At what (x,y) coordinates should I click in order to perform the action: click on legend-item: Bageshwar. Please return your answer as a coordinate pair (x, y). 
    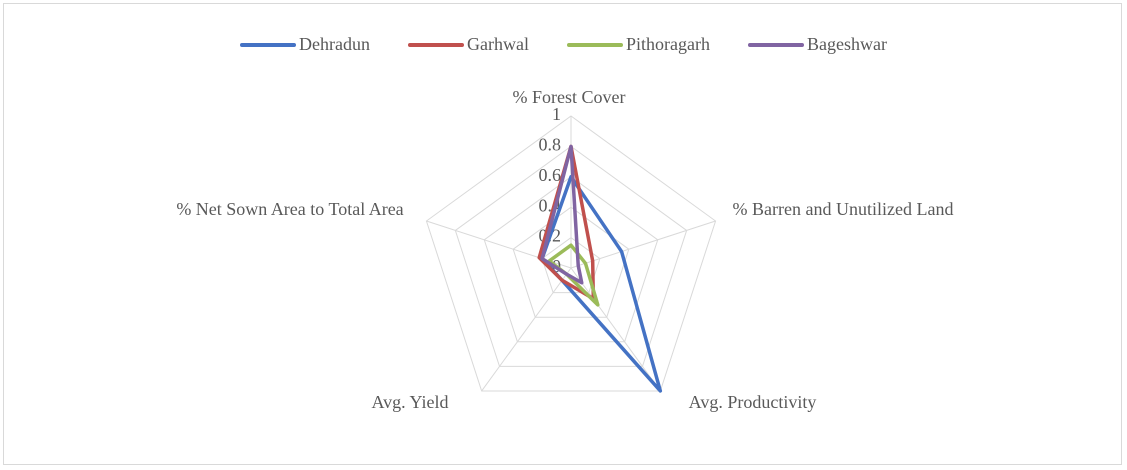
    Looking at the image, I should click on (817, 44).